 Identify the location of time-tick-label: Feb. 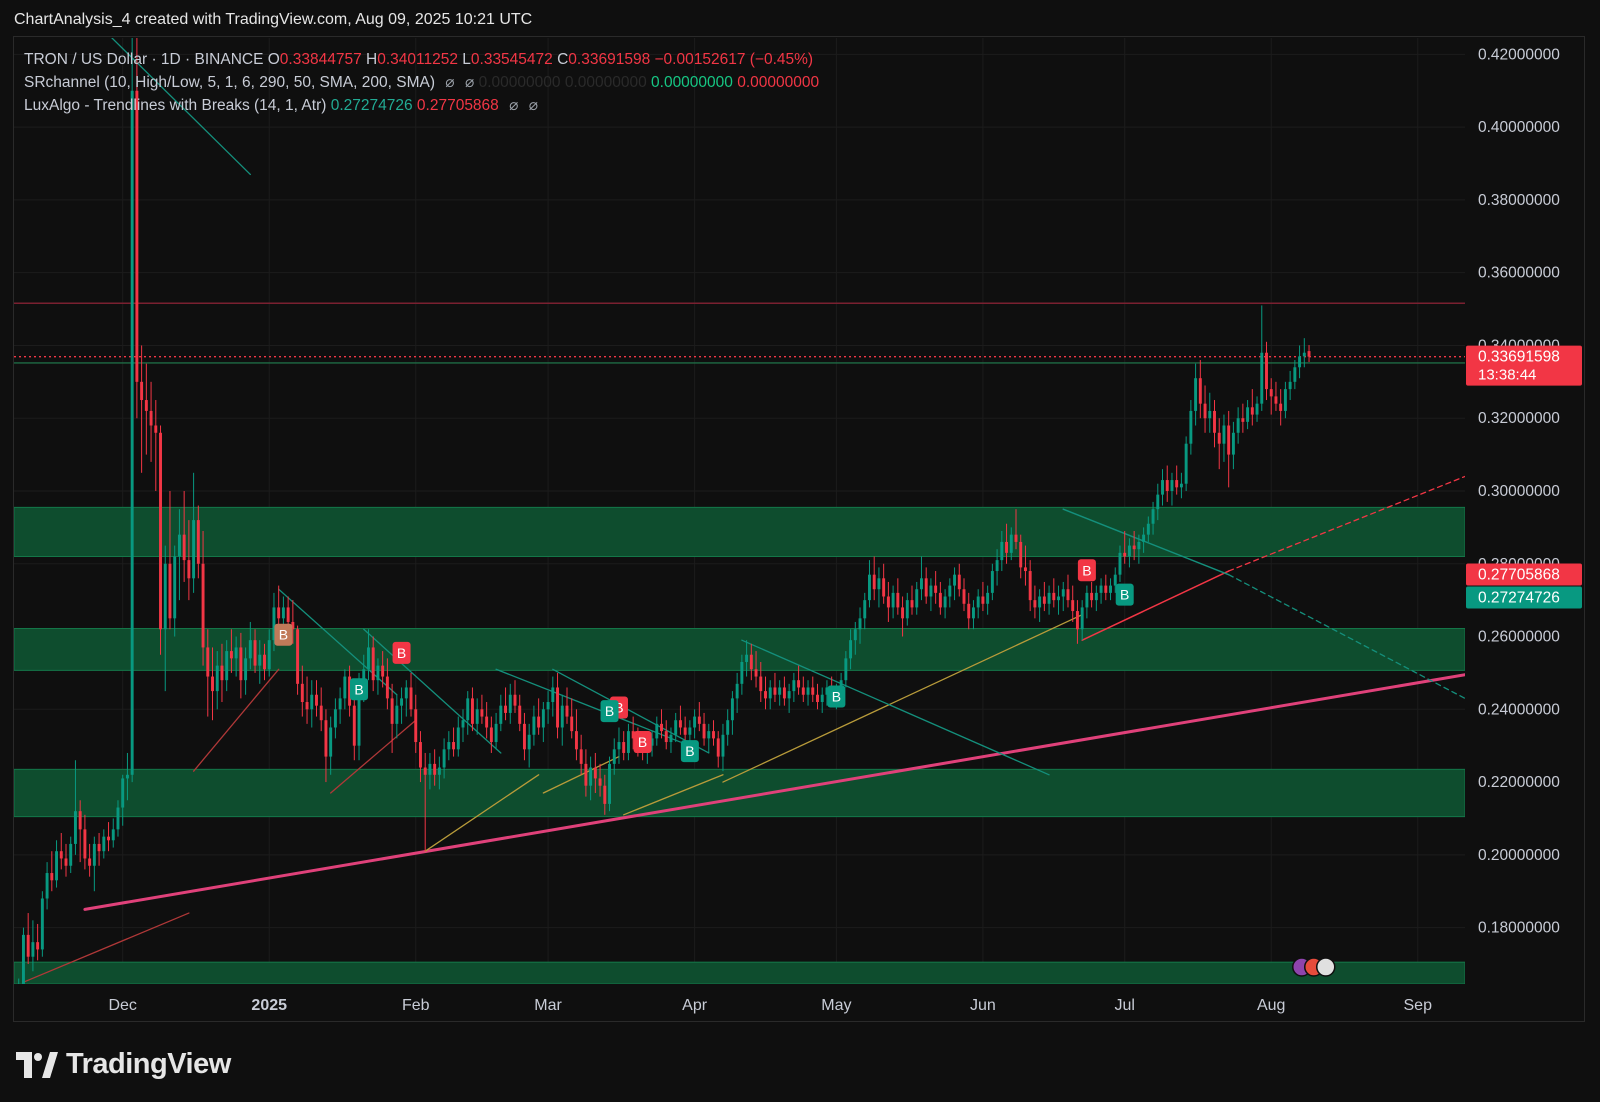
(416, 1005).